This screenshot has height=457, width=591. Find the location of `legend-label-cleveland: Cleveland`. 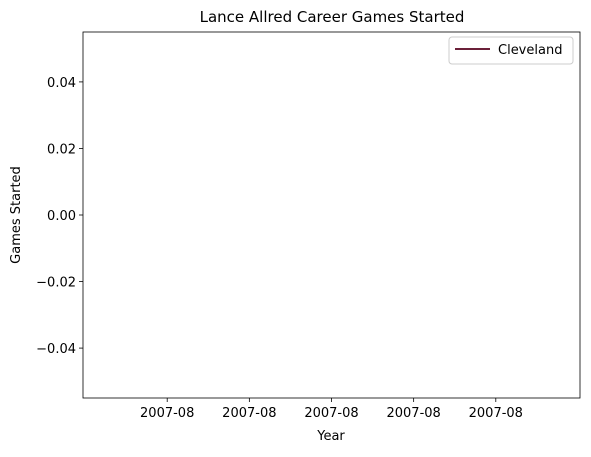

legend-label-cleveland: Cleveland is located at coordinates (530, 50).